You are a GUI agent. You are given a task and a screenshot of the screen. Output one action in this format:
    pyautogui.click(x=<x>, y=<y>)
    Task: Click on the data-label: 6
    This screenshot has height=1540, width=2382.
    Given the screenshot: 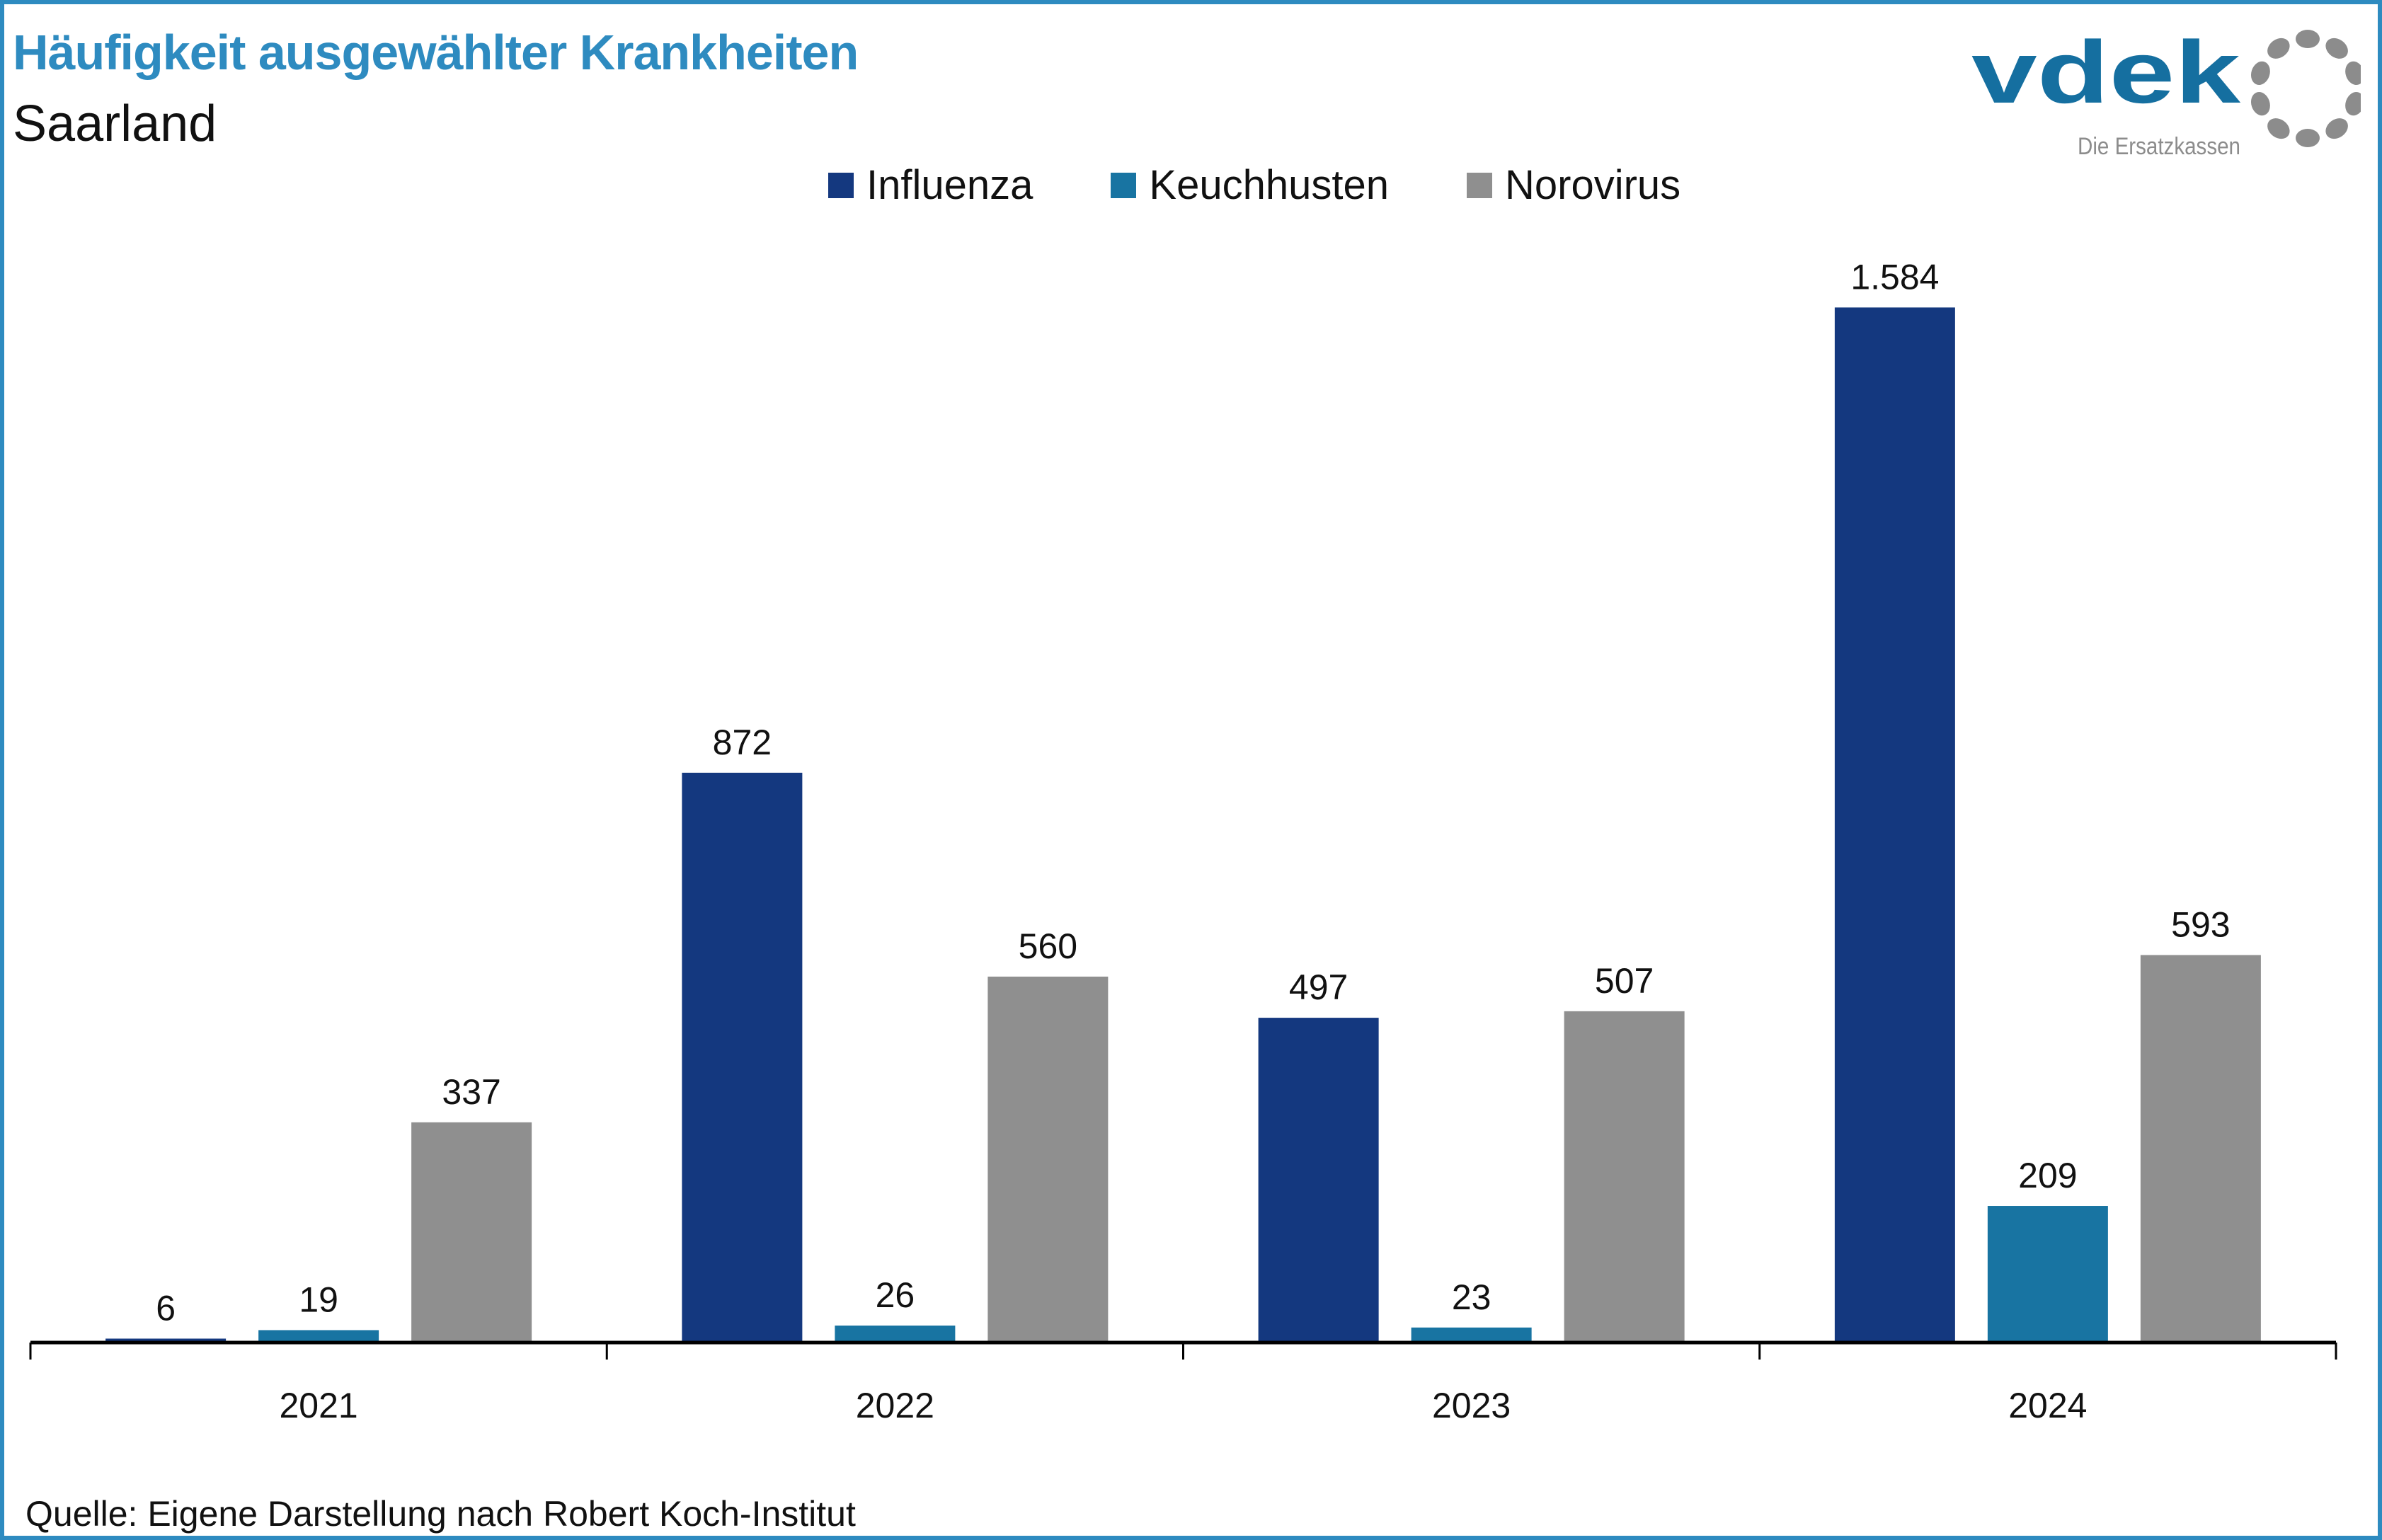 What is the action you would take?
    pyautogui.click(x=166, y=1308)
    